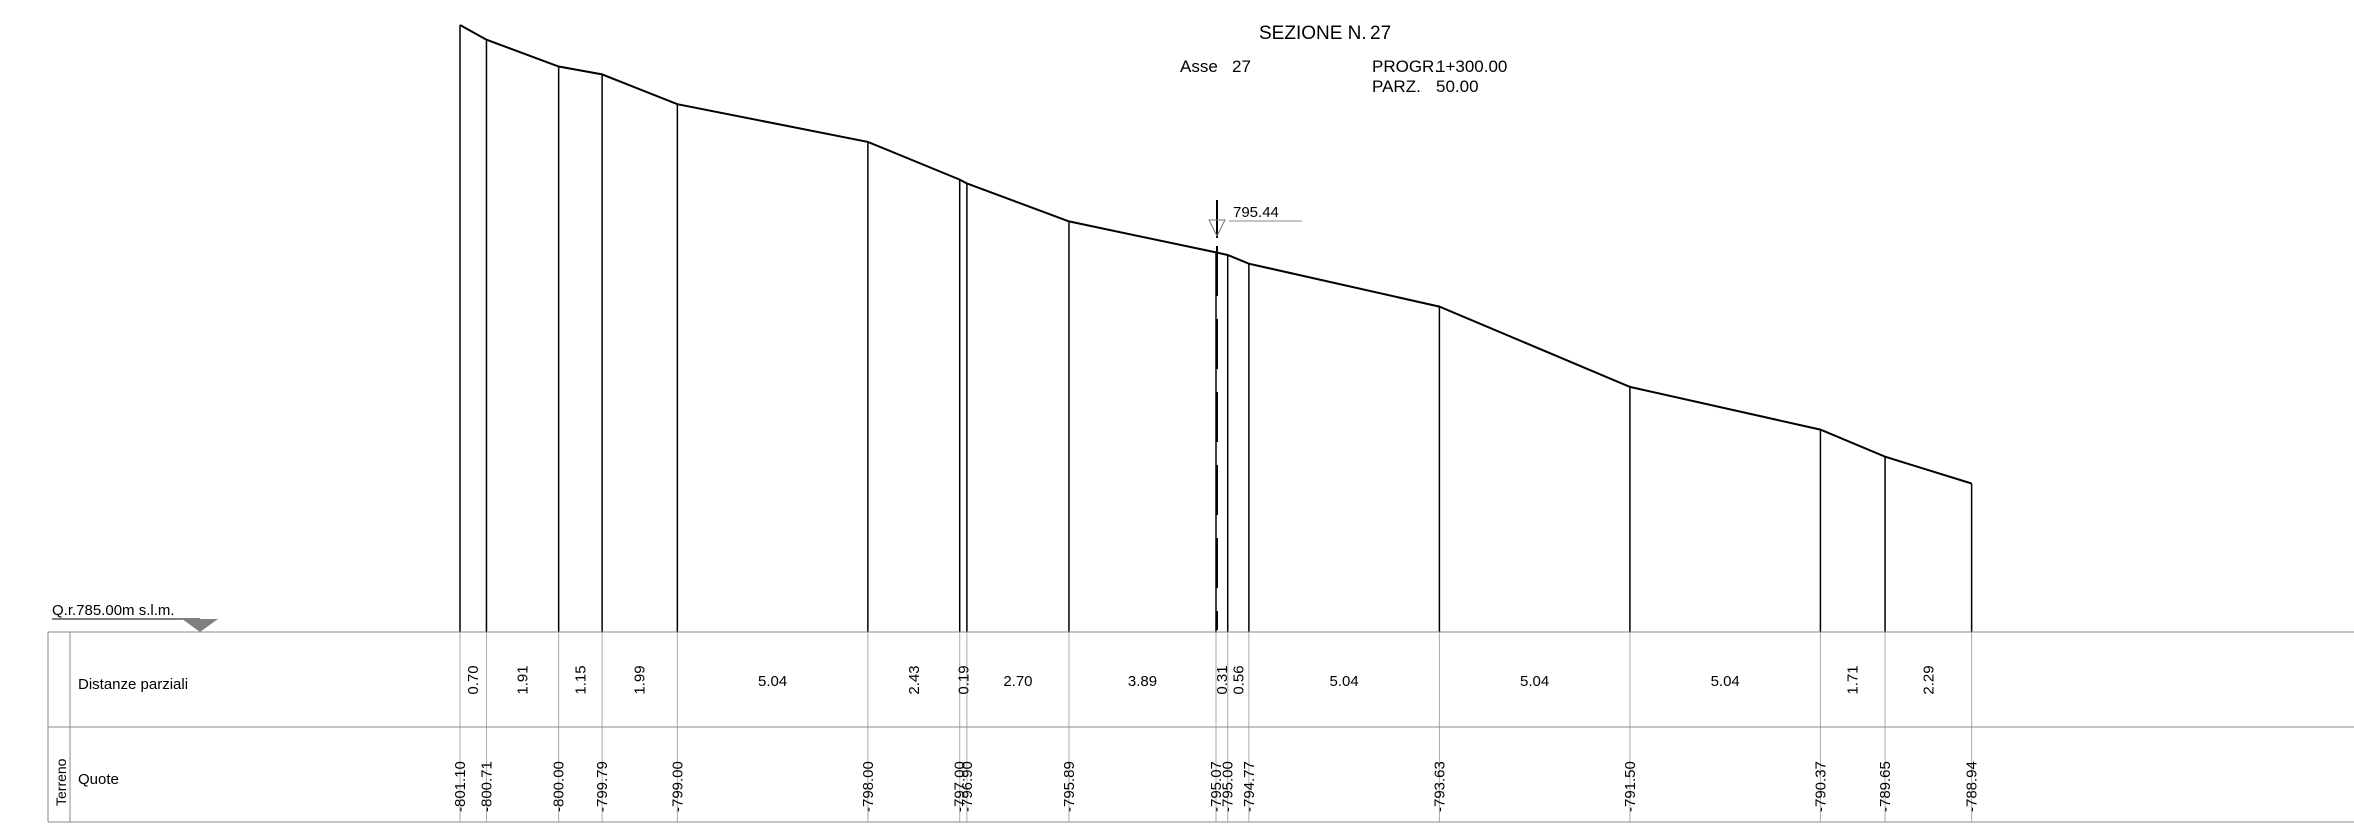 The width and height of the screenshot is (2354, 827). Describe the element at coordinates (868, 786) in the screenshot. I see `quote-label: -798.00` at that location.